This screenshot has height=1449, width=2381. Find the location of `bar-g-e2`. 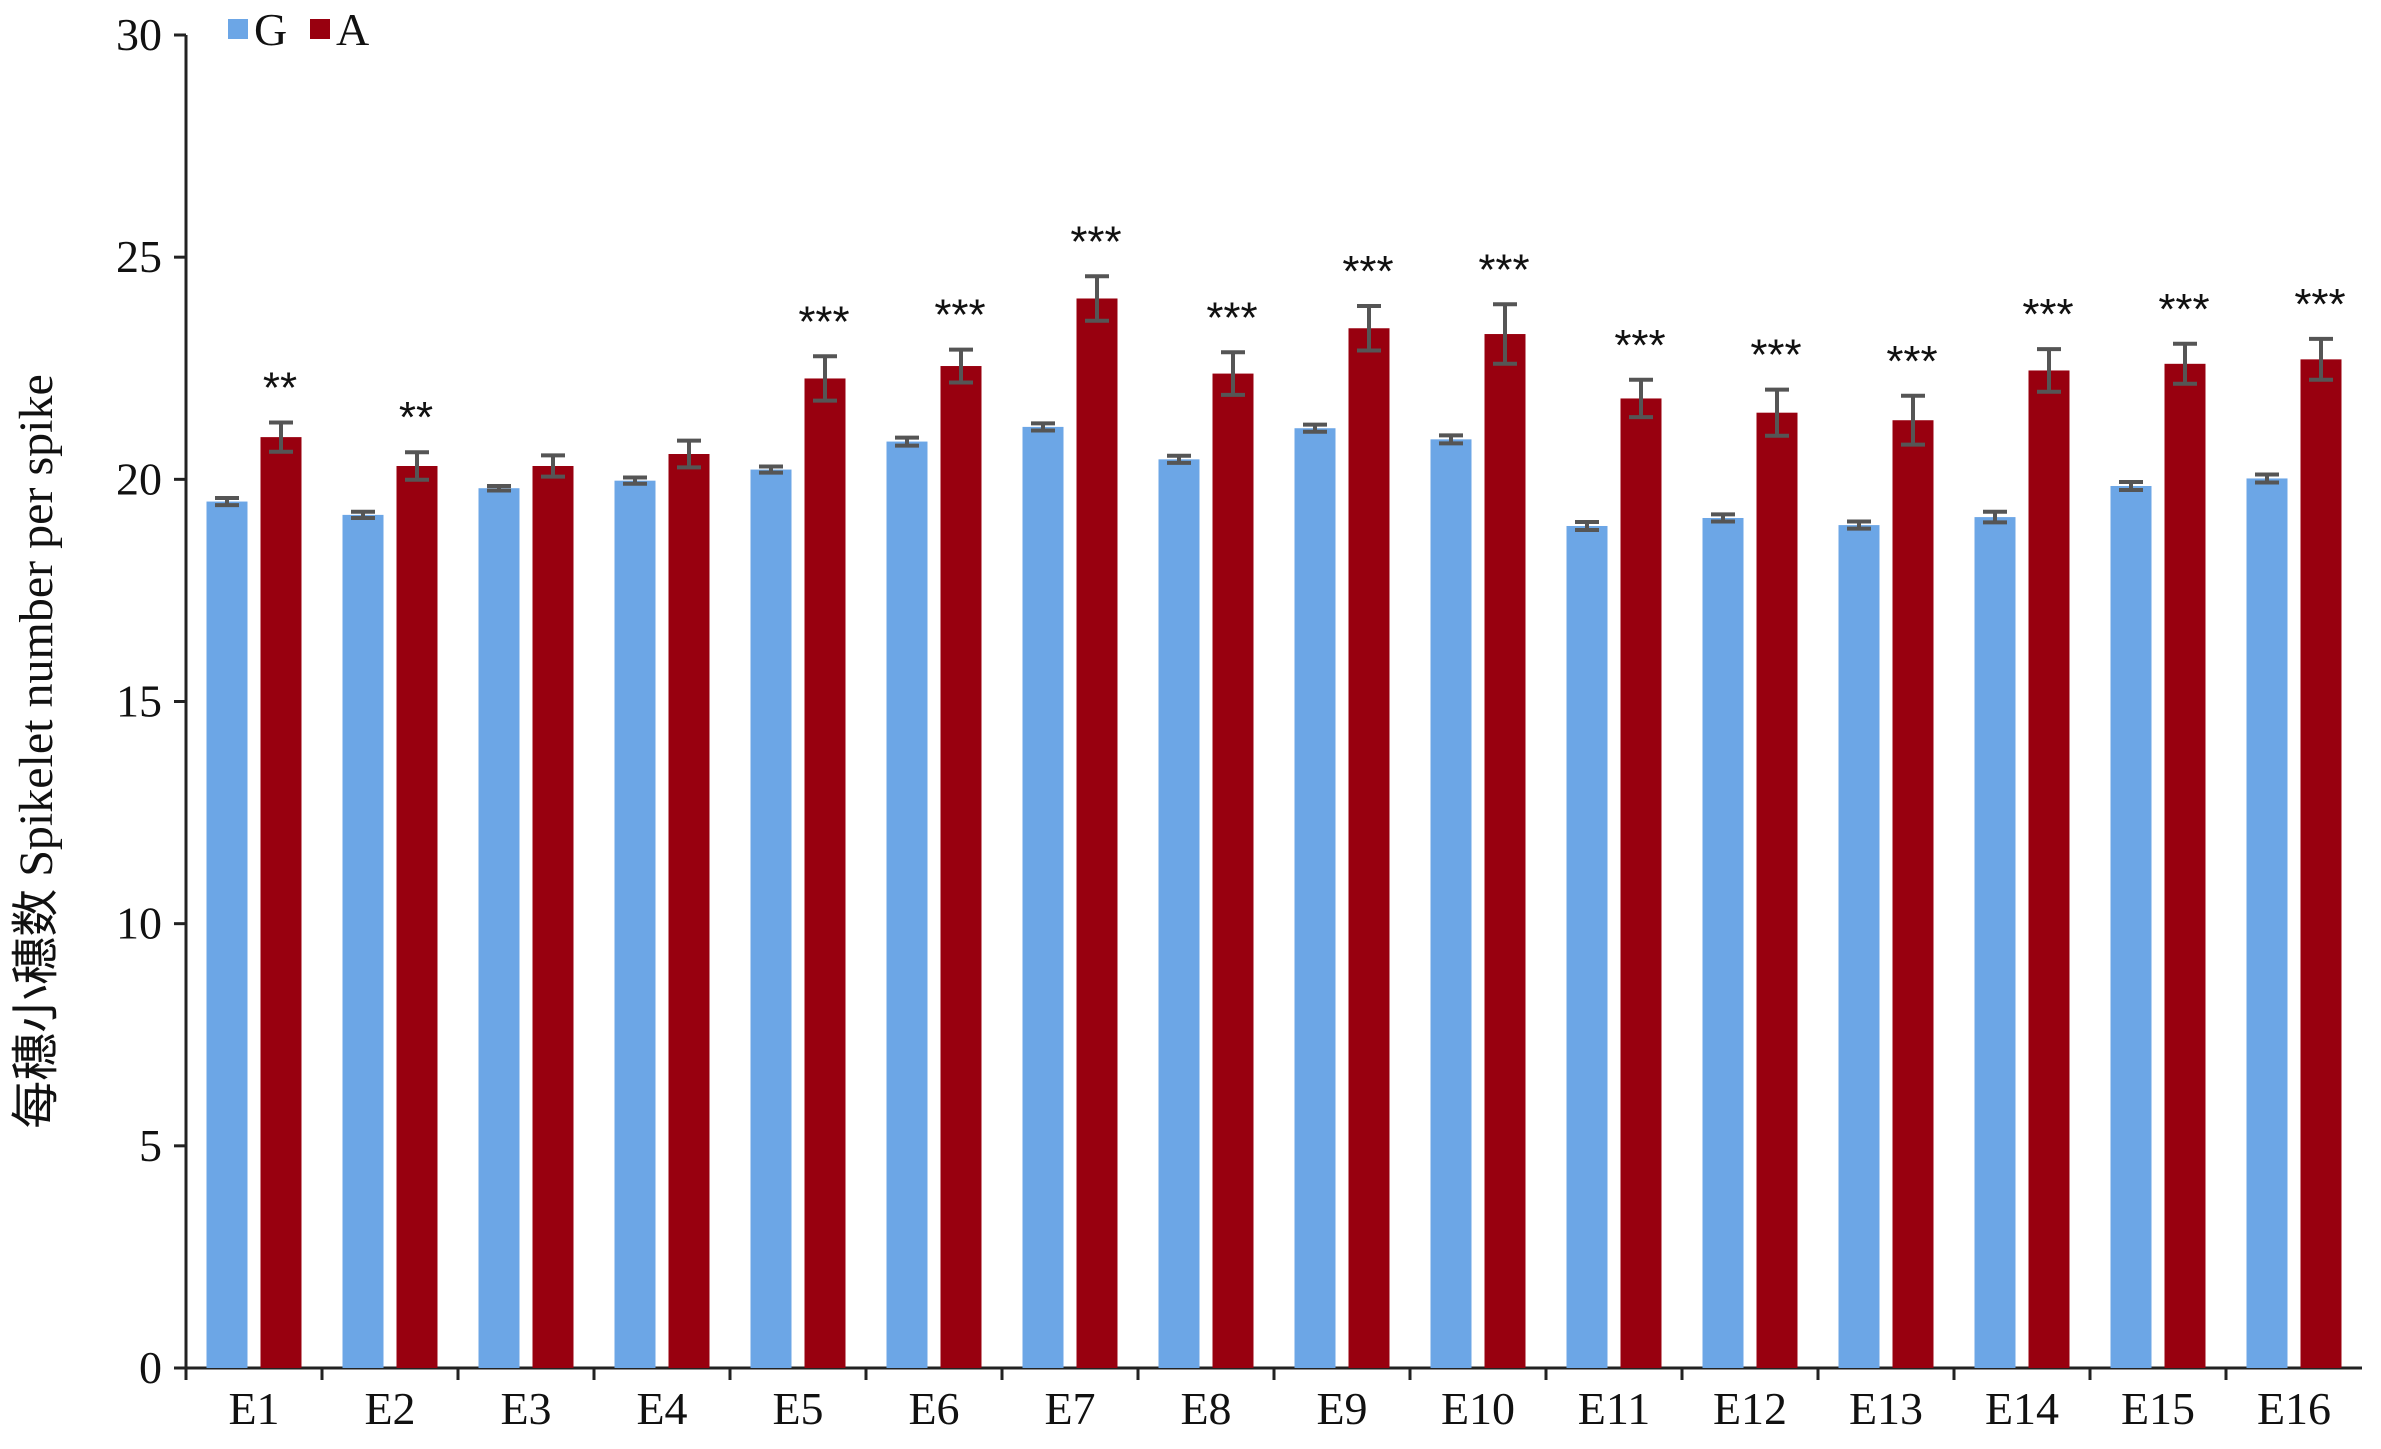

bar-g-e2 is located at coordinates (363, 941).